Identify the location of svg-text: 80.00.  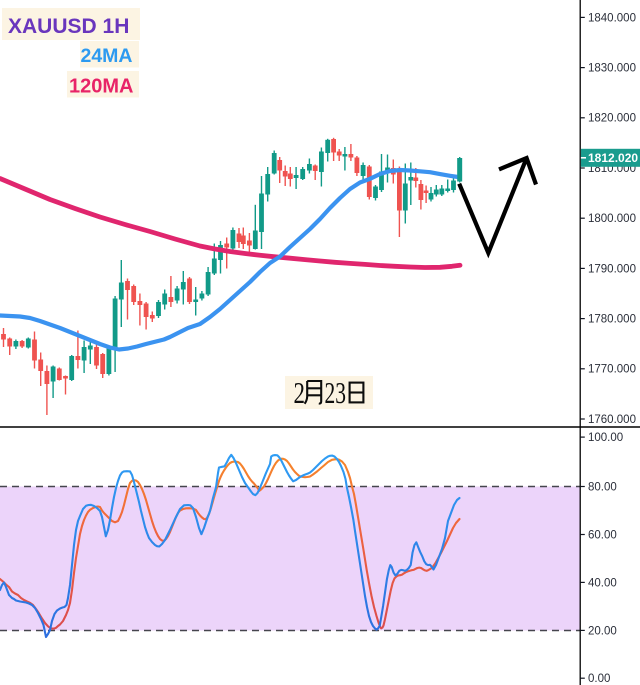
(602, 487).